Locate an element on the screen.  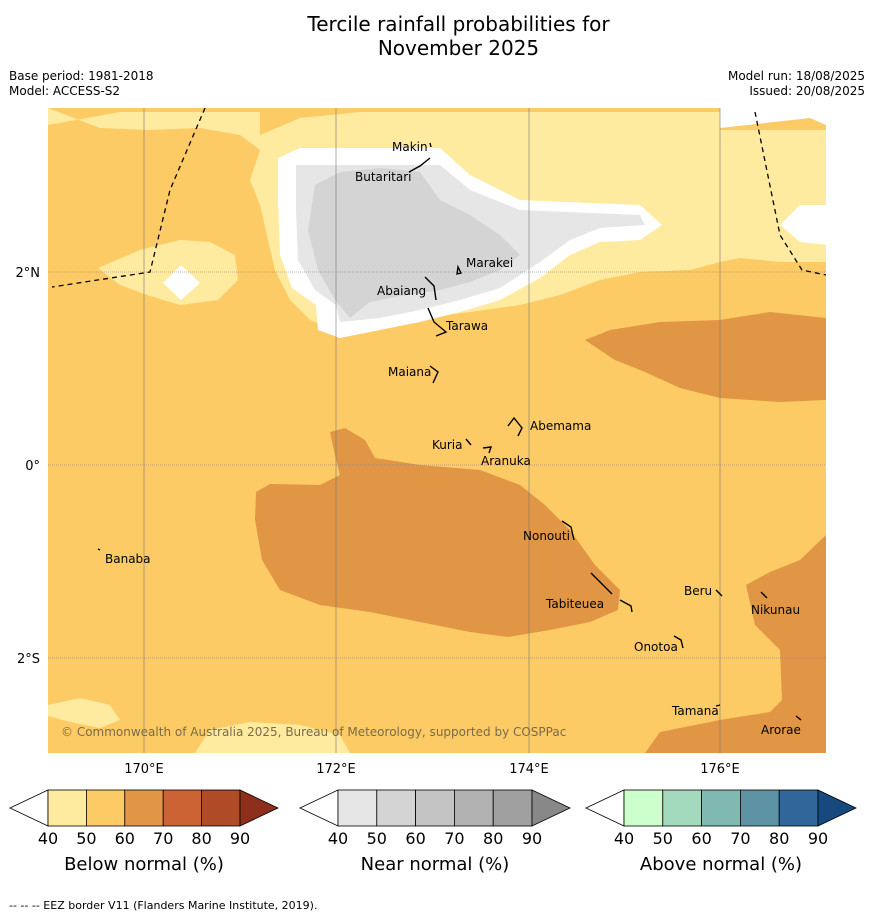
island-abemama-shape is located at coordinates (515, 426).